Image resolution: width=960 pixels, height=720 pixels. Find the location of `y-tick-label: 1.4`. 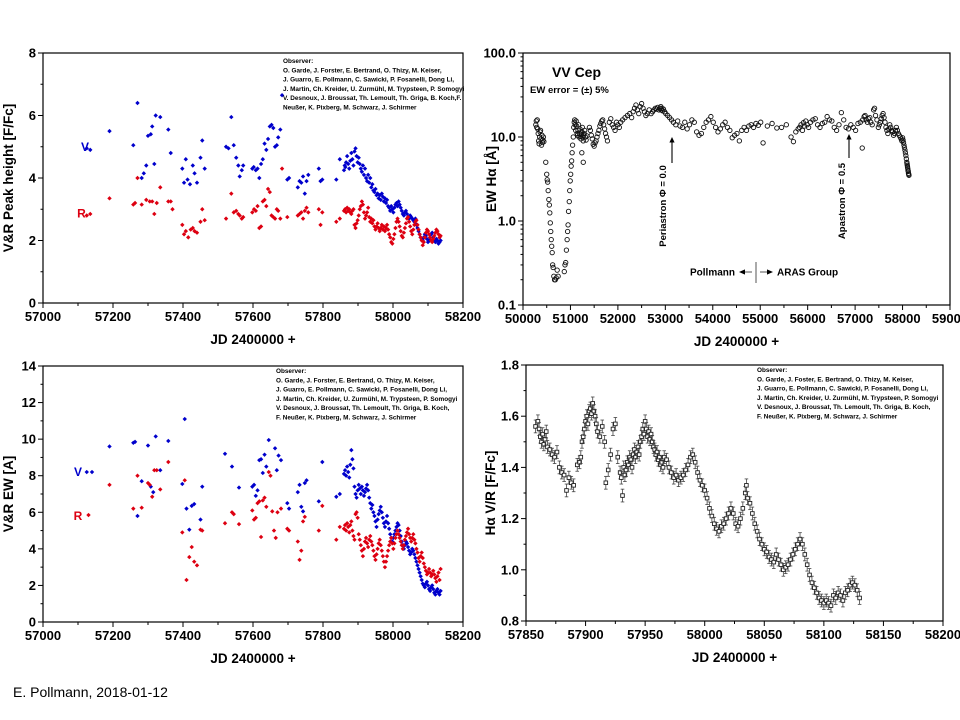

y-tick-label: 1.4 is located at coordinates (510, 467).